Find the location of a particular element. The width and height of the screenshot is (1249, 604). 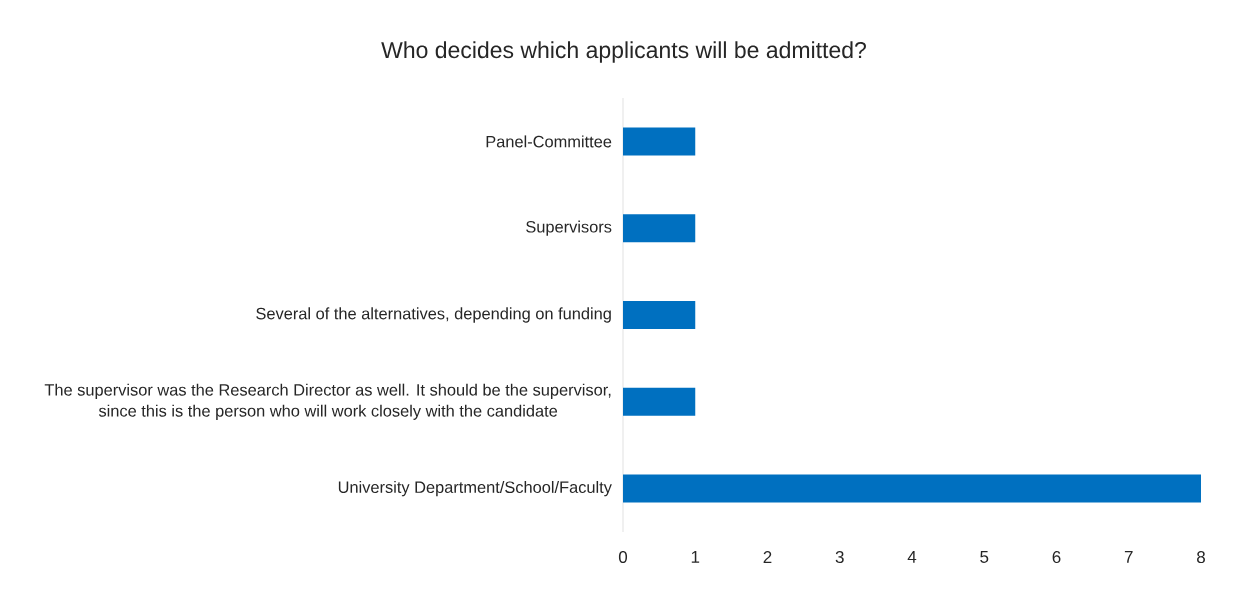

x-tick-label: 8 is located at coordinates (1201, 557).